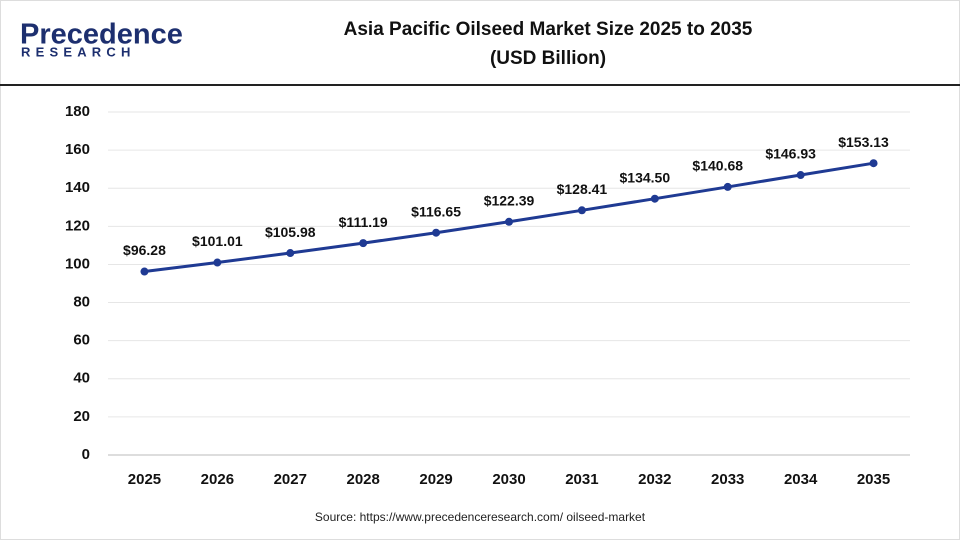 This screenshot has height=540, width=960. I want to click on value-label: $153.13, so click(863, 142).